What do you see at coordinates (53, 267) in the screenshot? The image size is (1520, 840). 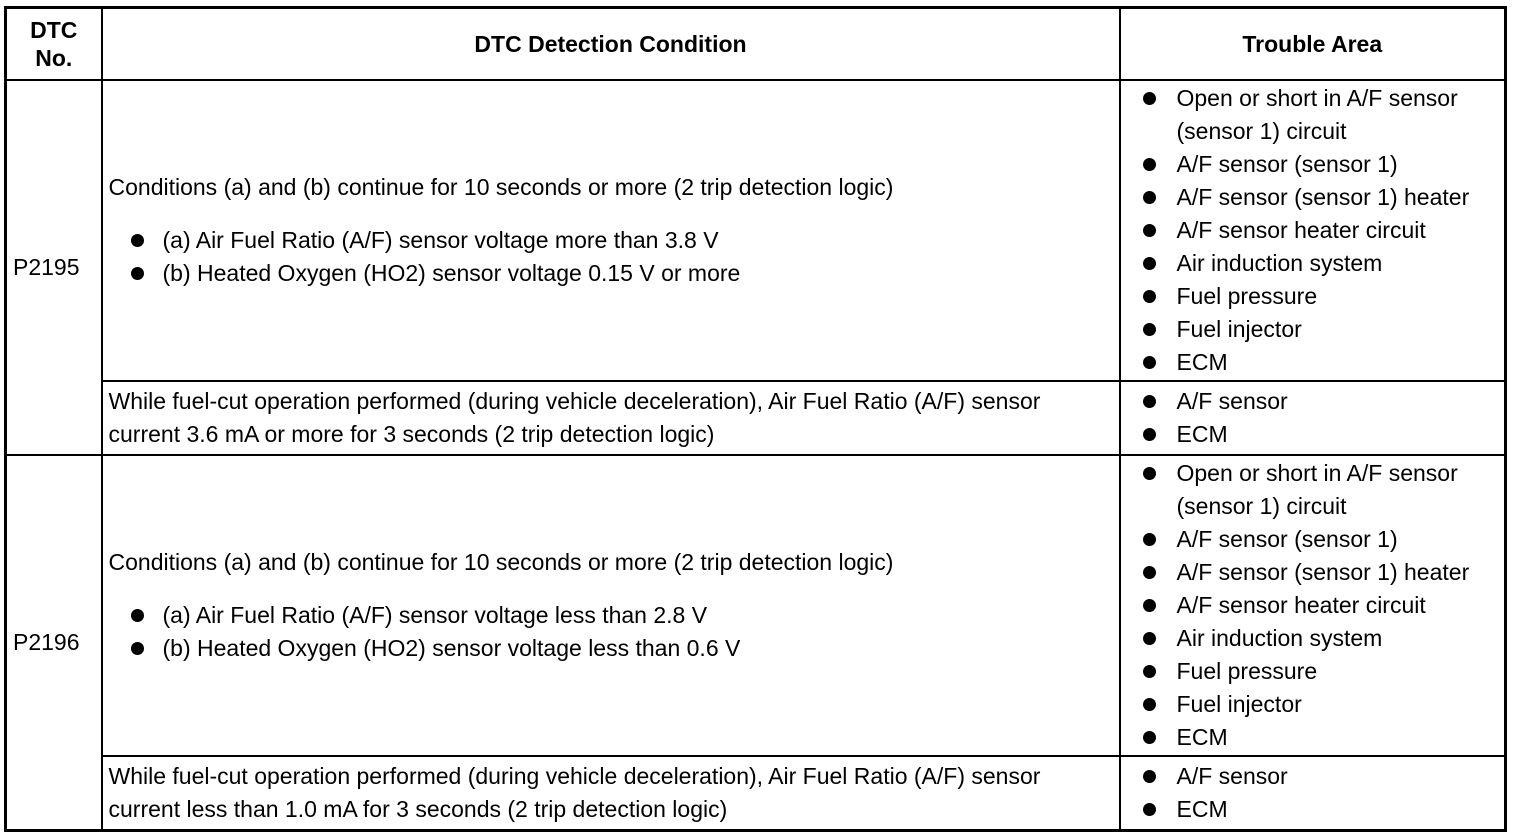 I see `dtc-code-cell: P2195` at bounding box center [53, 267].